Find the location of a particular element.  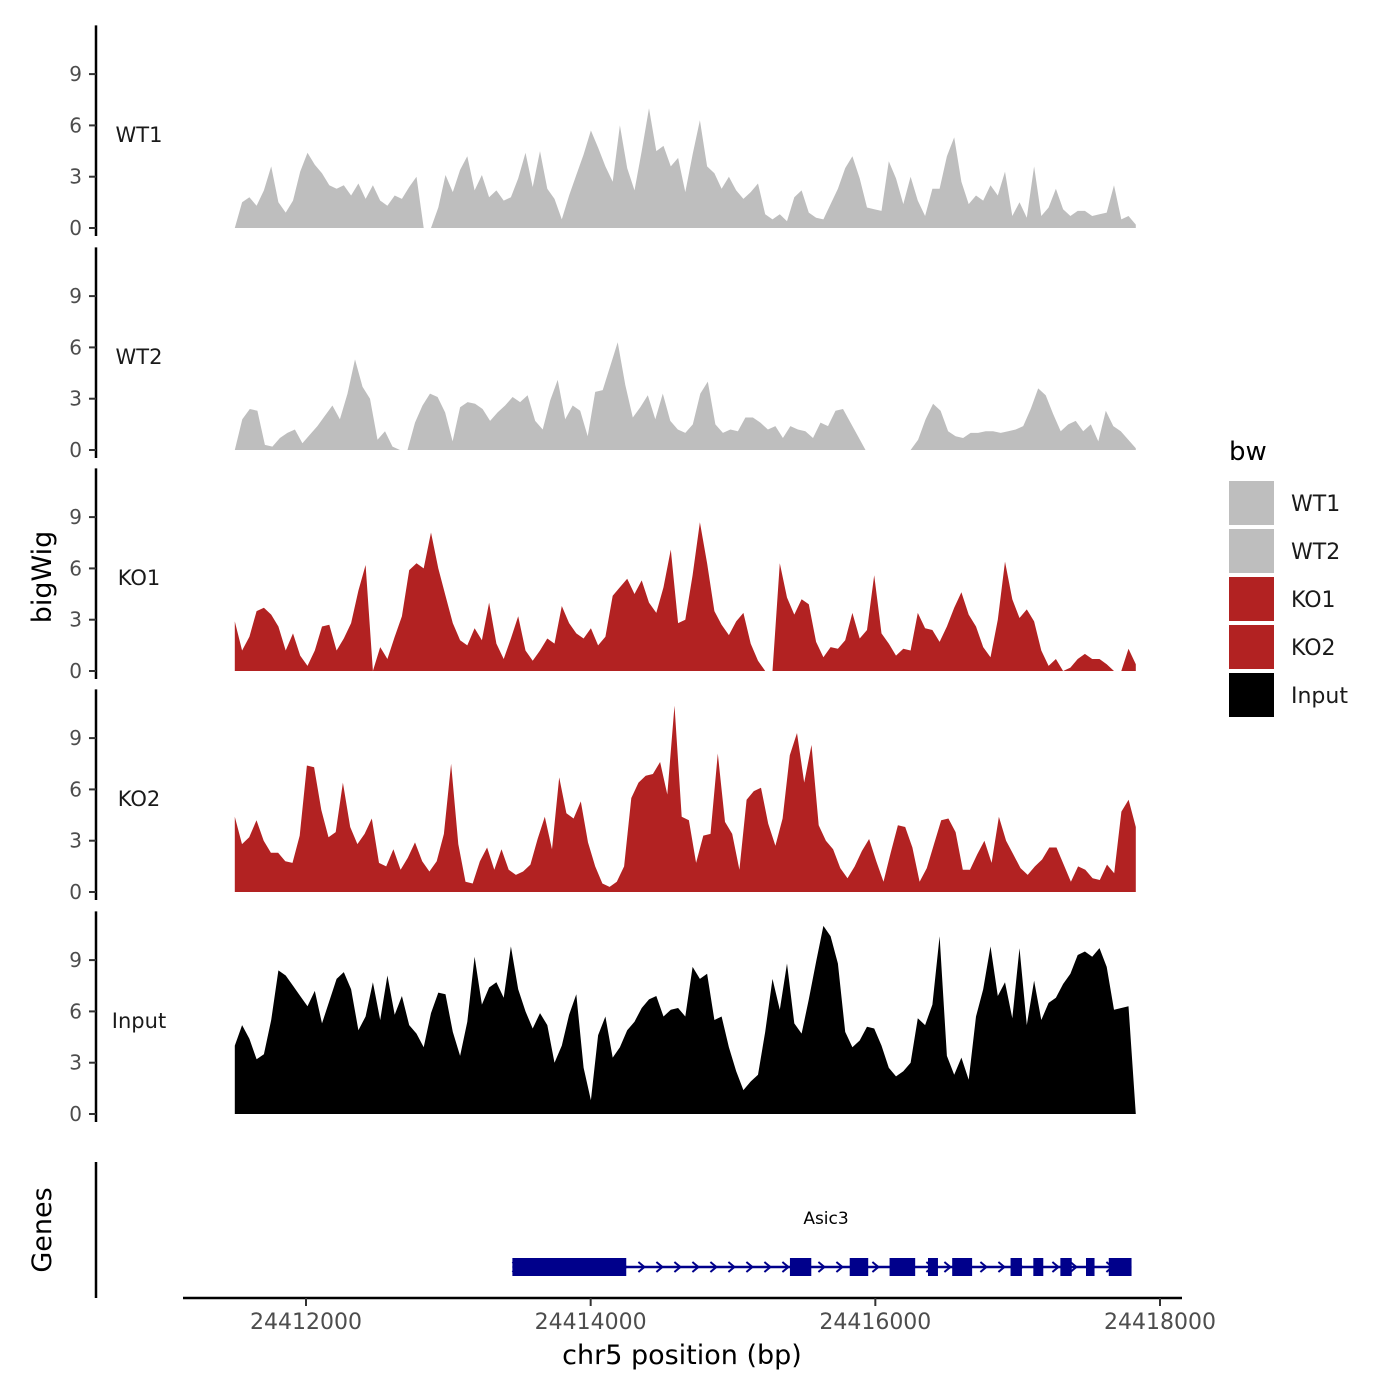

legend: bw WT1 WT2 KO1 KO2 Input is located at coordinates (1288, 577).